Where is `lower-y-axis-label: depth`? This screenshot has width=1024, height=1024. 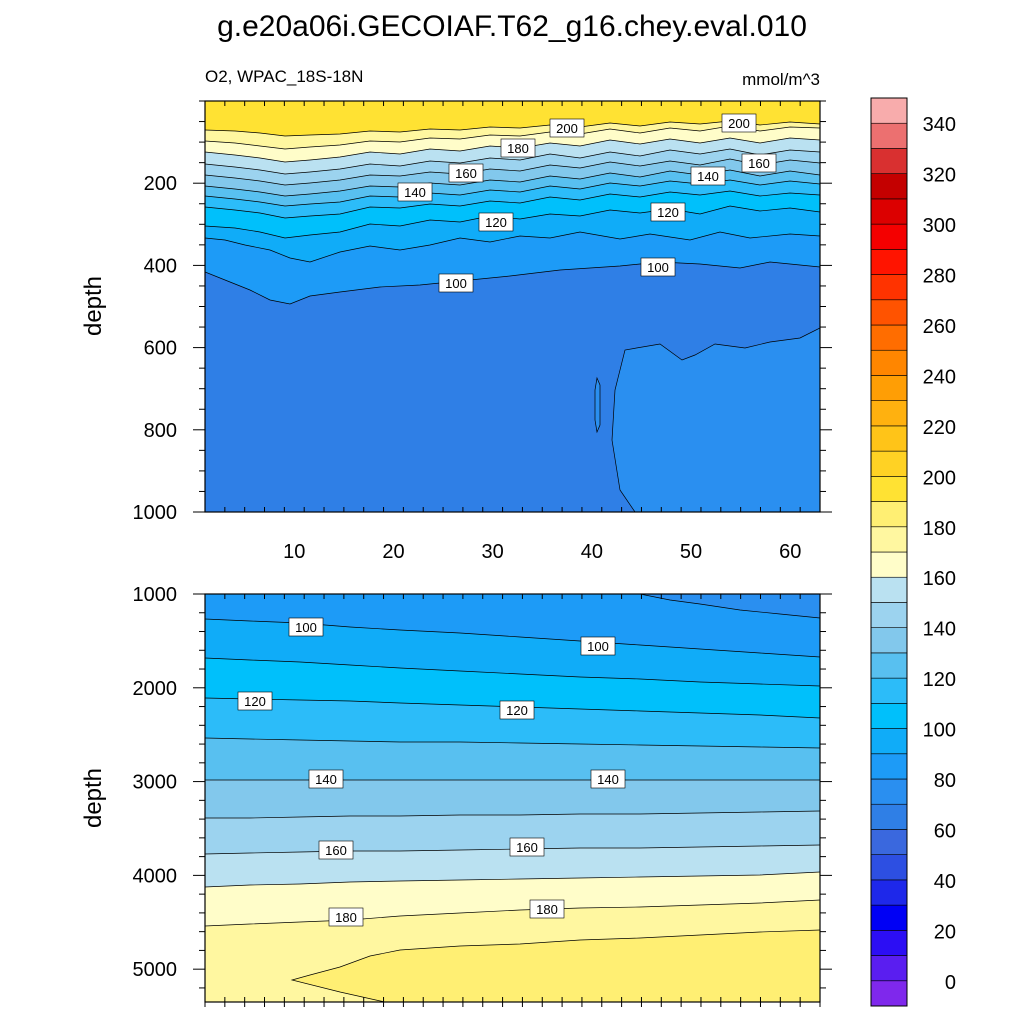
lower-y-axis-label: depth is located at coordinates (93, 798).